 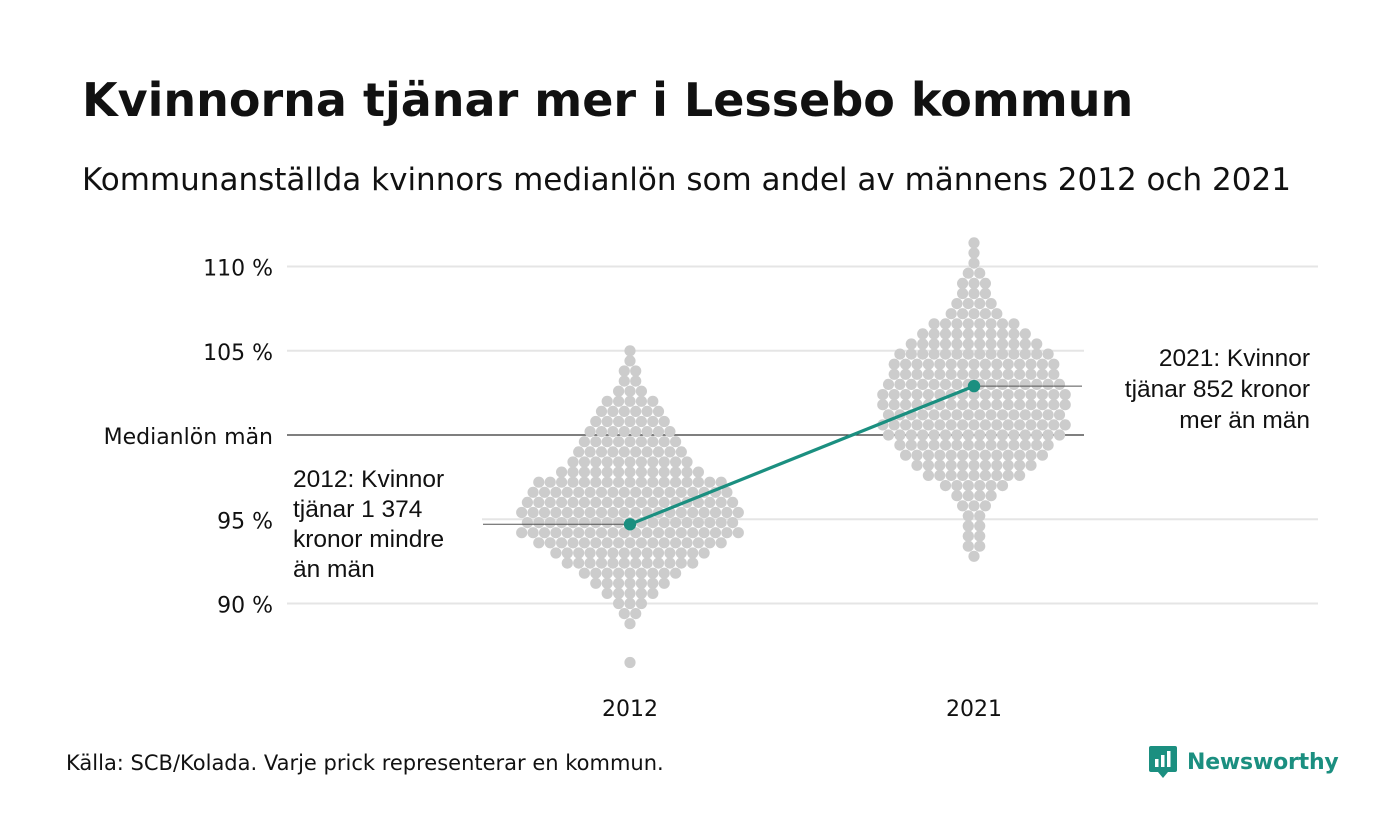 What do you see at coordinates (802, 455) in the screenshot?
I see `highlight-line` at bounding box center [802, 455].